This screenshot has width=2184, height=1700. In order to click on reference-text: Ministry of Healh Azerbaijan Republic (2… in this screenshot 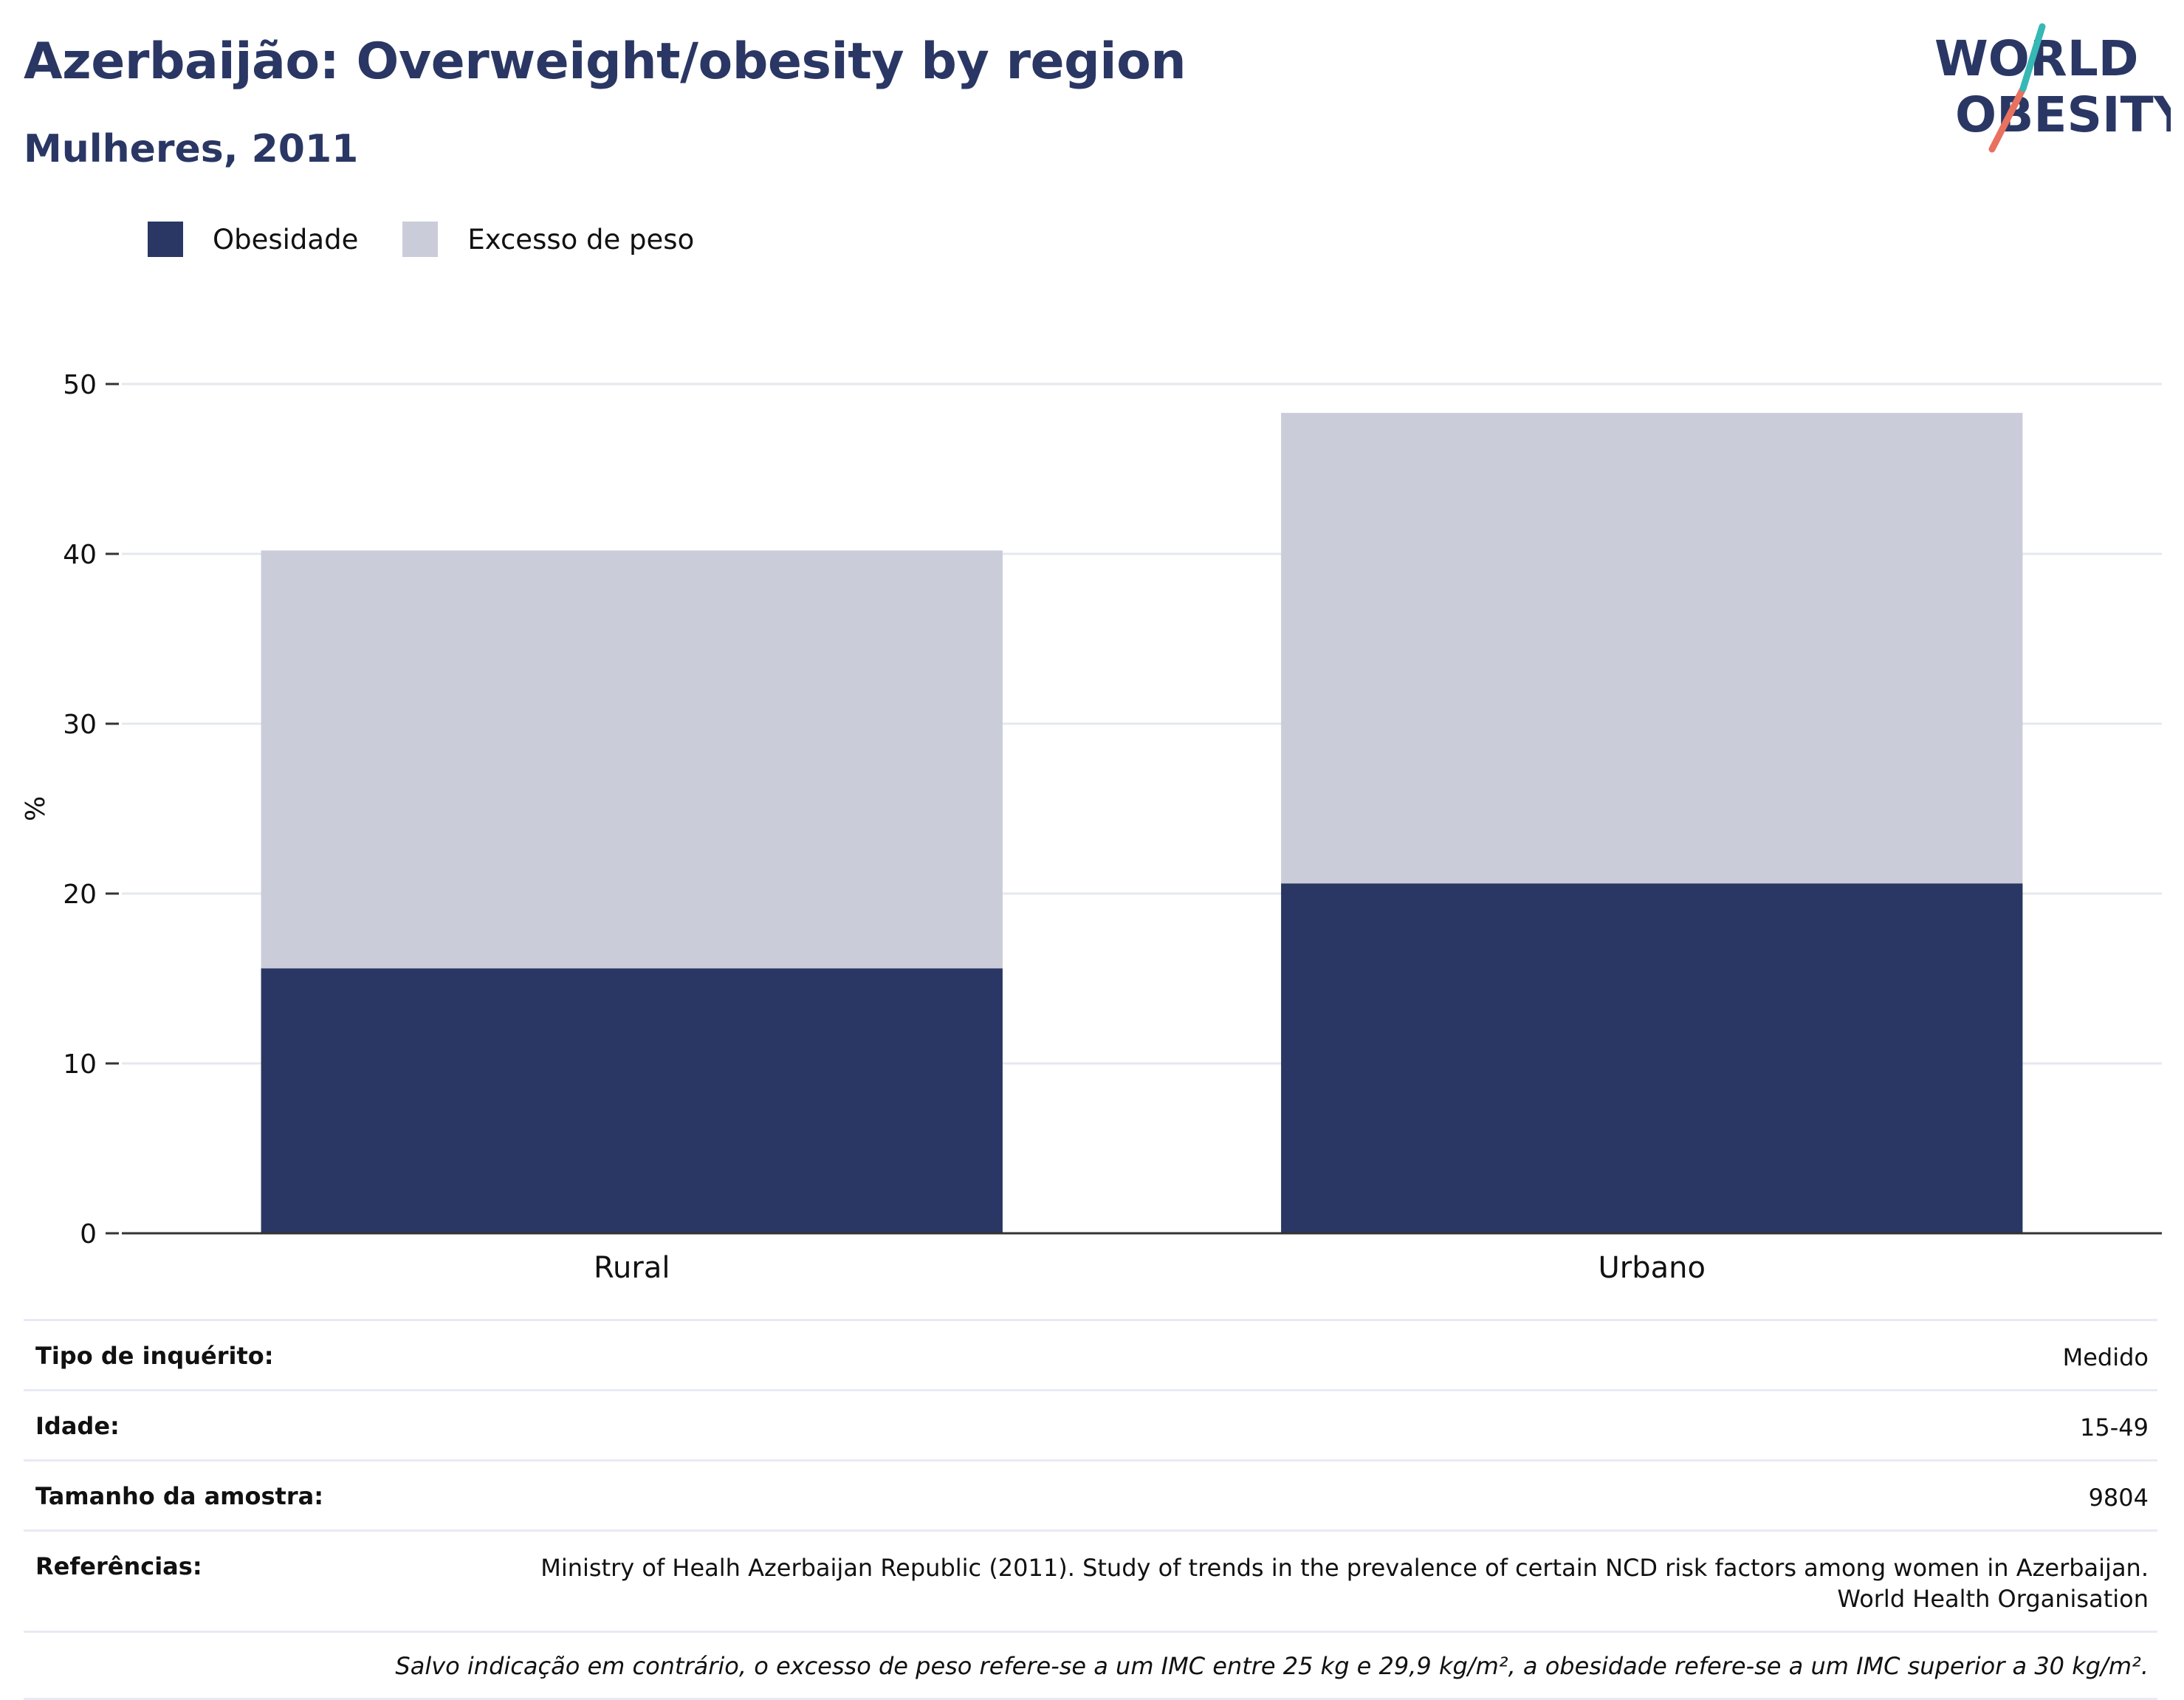, I will do `click(1344, 1568)`.